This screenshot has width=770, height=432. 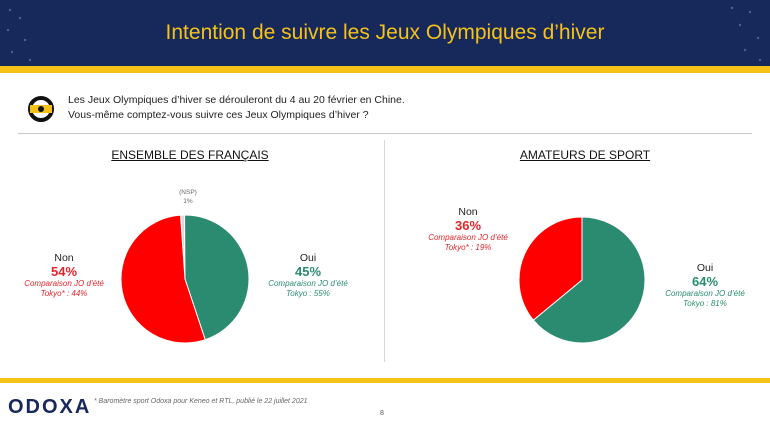 What do you see at coordinates (188, 197) in the screenshot?
I see `nsp-label: (NSP) 1%` at bounding box center [188, 197].